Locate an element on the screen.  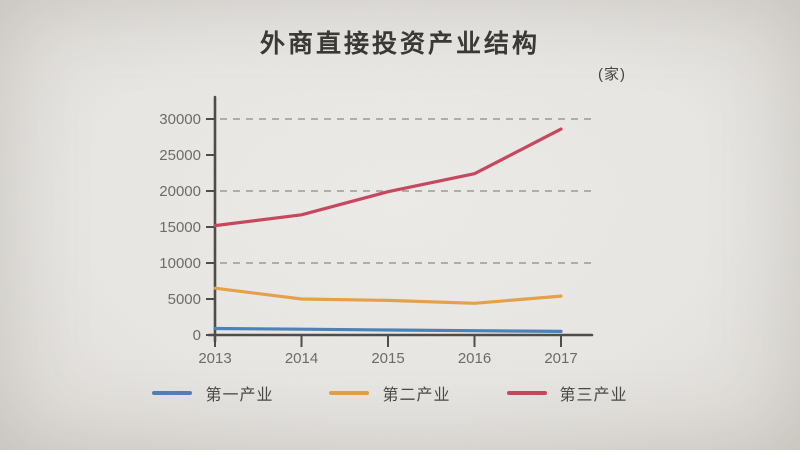
y-axis-label-15000: 15000 is located at coordinates (180, 227).